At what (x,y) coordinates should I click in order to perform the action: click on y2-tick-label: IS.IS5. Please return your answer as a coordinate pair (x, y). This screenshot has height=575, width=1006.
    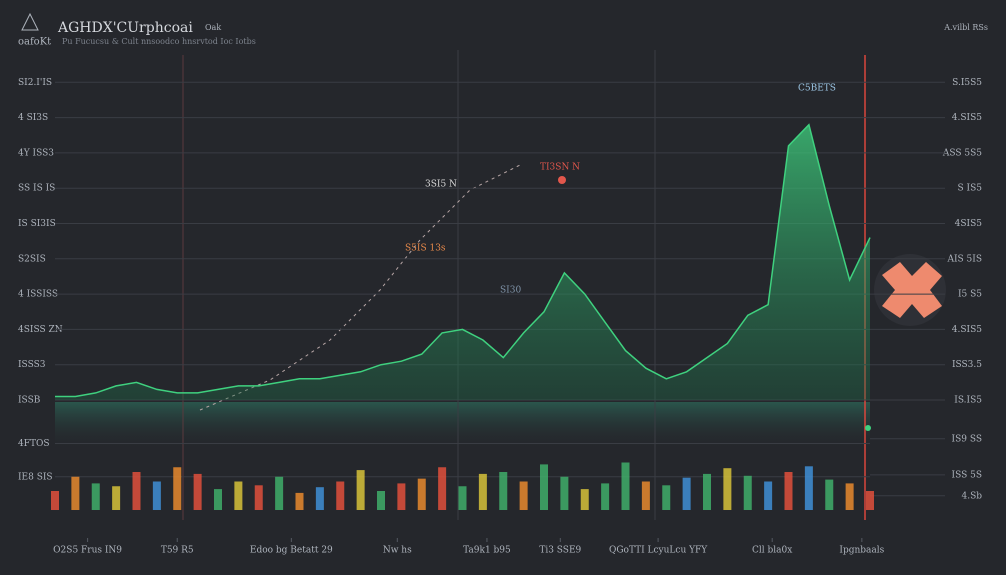
    Looking at the image, I should click on (968, 401).